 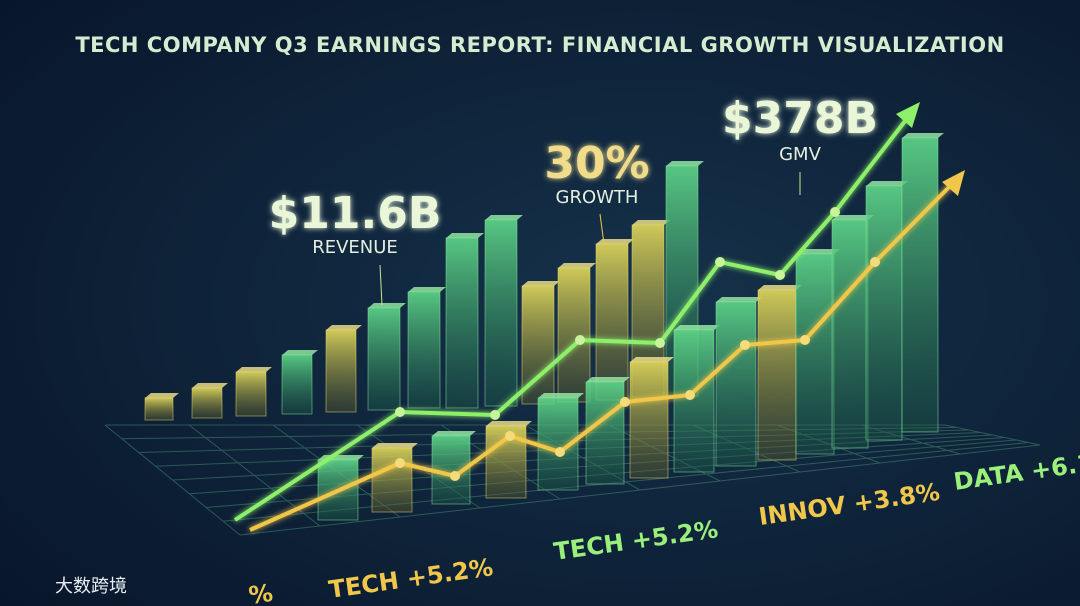 What do you see at coordinates (596, 163) in the screenshot?
I see `callout-value: 30%` at bounding box center [596, 163].